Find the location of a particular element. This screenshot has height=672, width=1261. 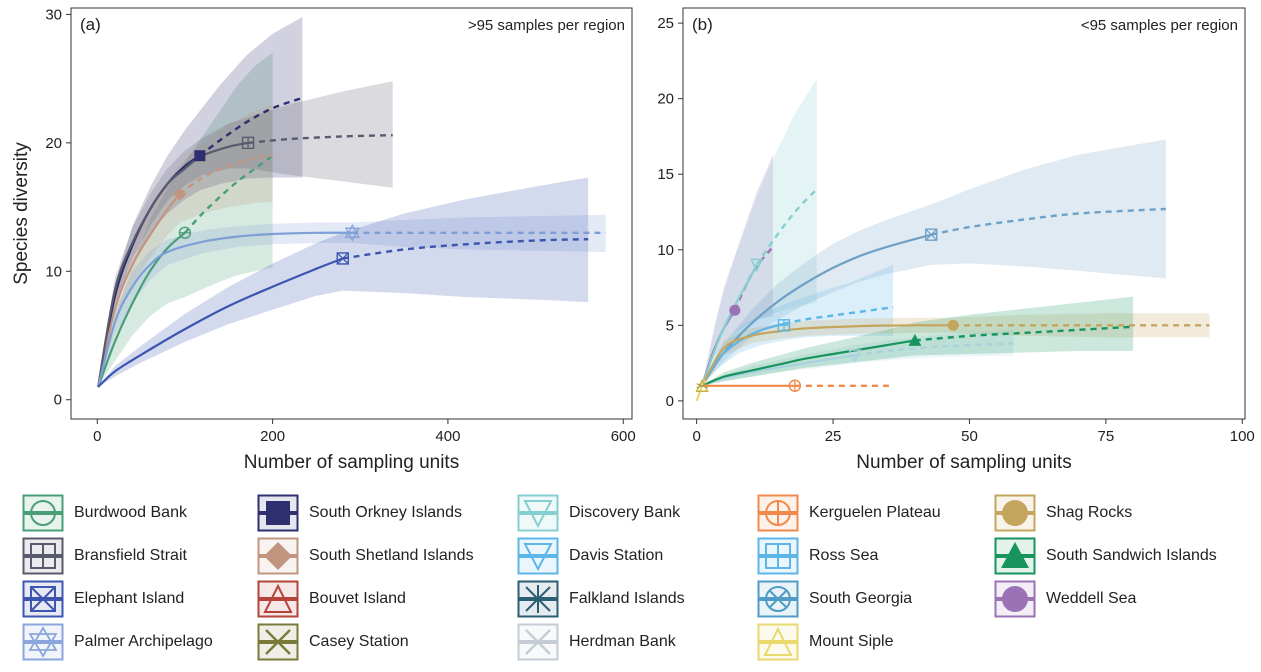

panel-annotation: <95 samples per region is located at coordinates (1159, 25).